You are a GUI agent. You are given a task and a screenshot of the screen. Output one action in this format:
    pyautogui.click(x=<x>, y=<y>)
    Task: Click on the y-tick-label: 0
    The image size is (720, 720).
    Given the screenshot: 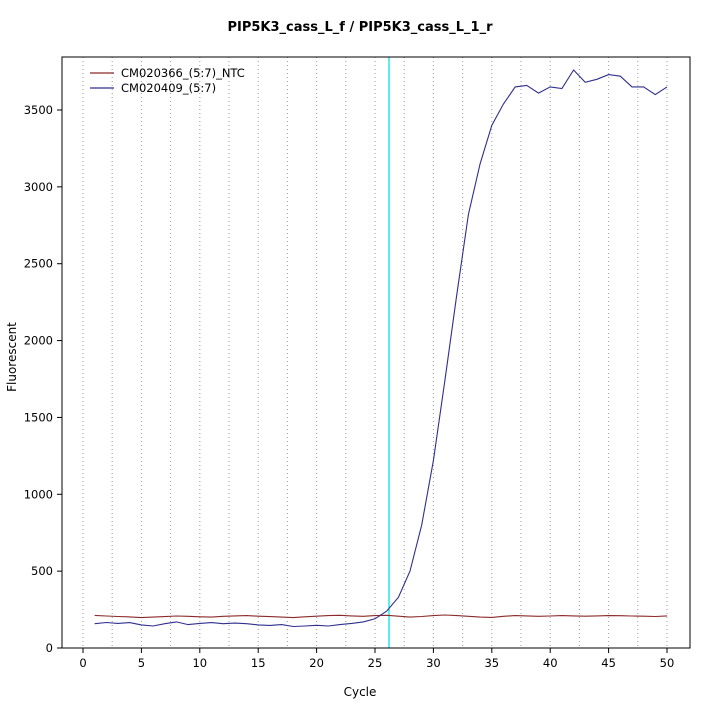 What is the action you would take?
    pyautogui.click(x=49, y=648)
    